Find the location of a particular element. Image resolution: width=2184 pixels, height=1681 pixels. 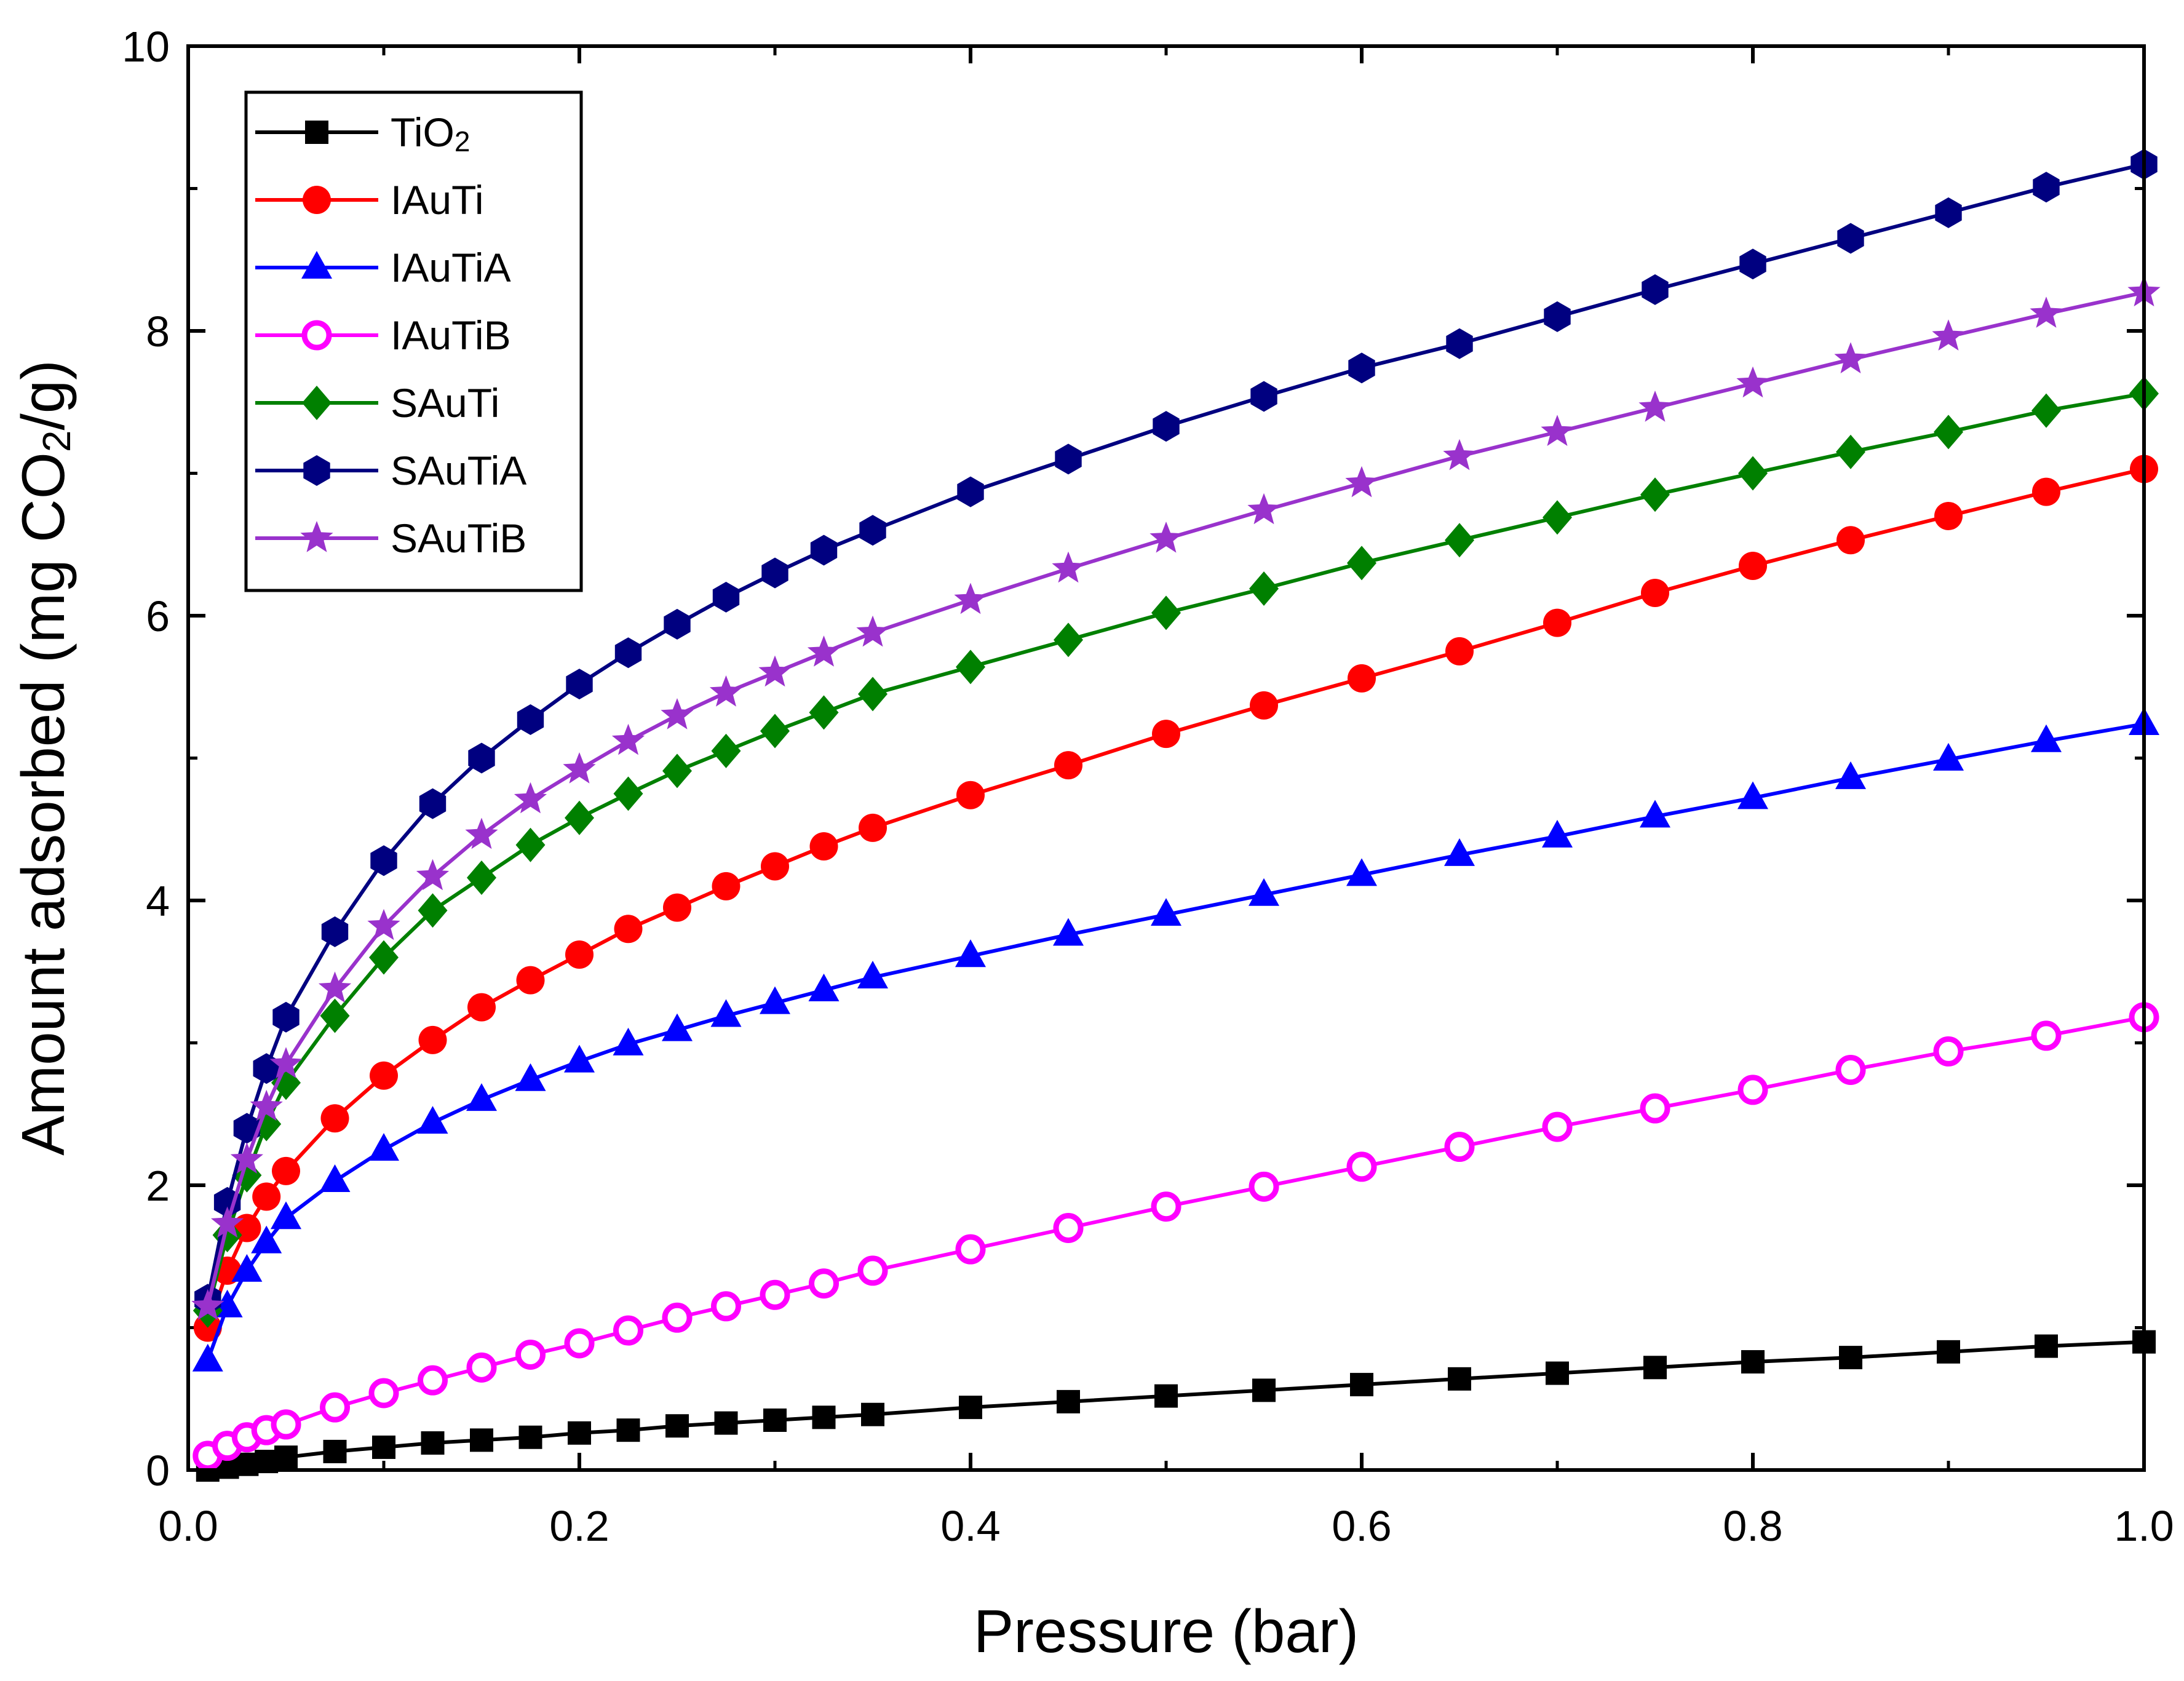

legend-label-main: IAuTiA is located at coordinates (451, 267).